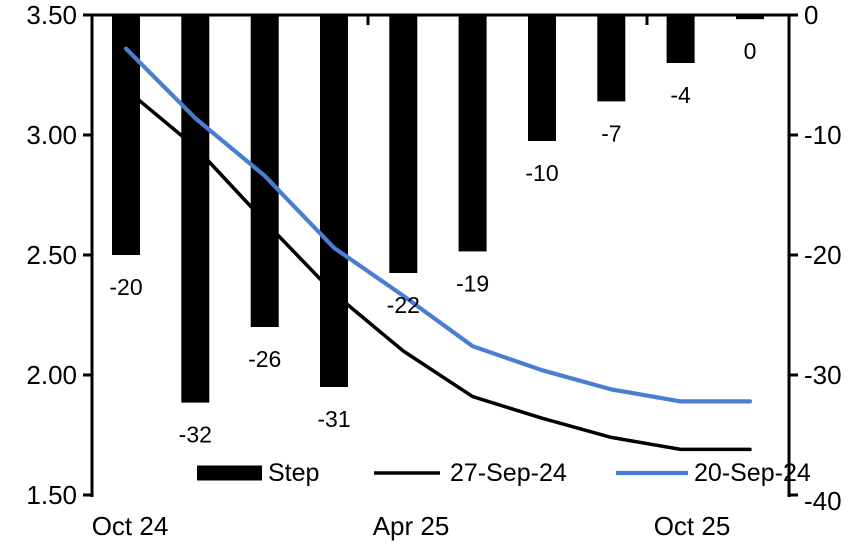  Describe the element at coordinates (752, 473) in the screenshot. I see `legend-label-20-sep-24: 20-Sep-24` at that location.